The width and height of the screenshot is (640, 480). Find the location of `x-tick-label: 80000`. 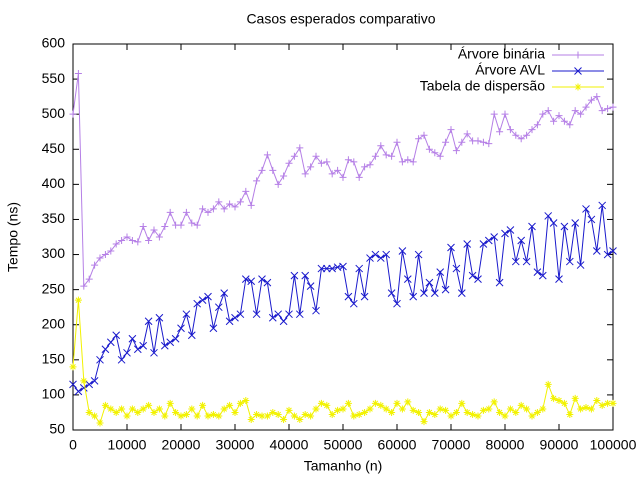

x-tick-label: 80000 is located at coordinates (505, 445).